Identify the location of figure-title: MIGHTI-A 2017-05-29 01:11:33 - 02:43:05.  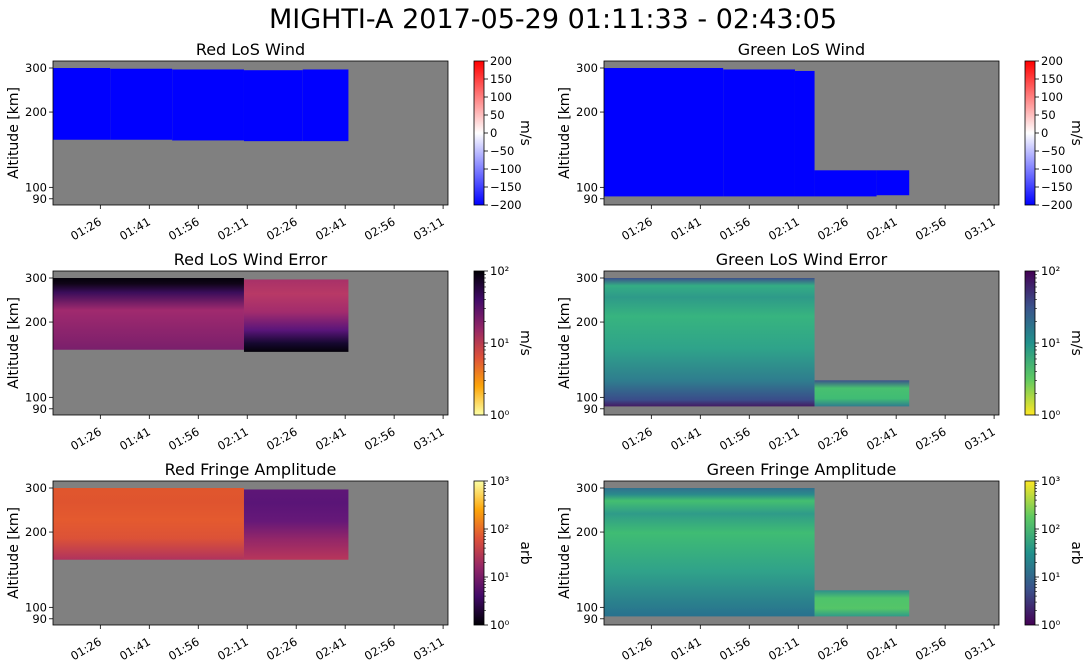
(553, 19).